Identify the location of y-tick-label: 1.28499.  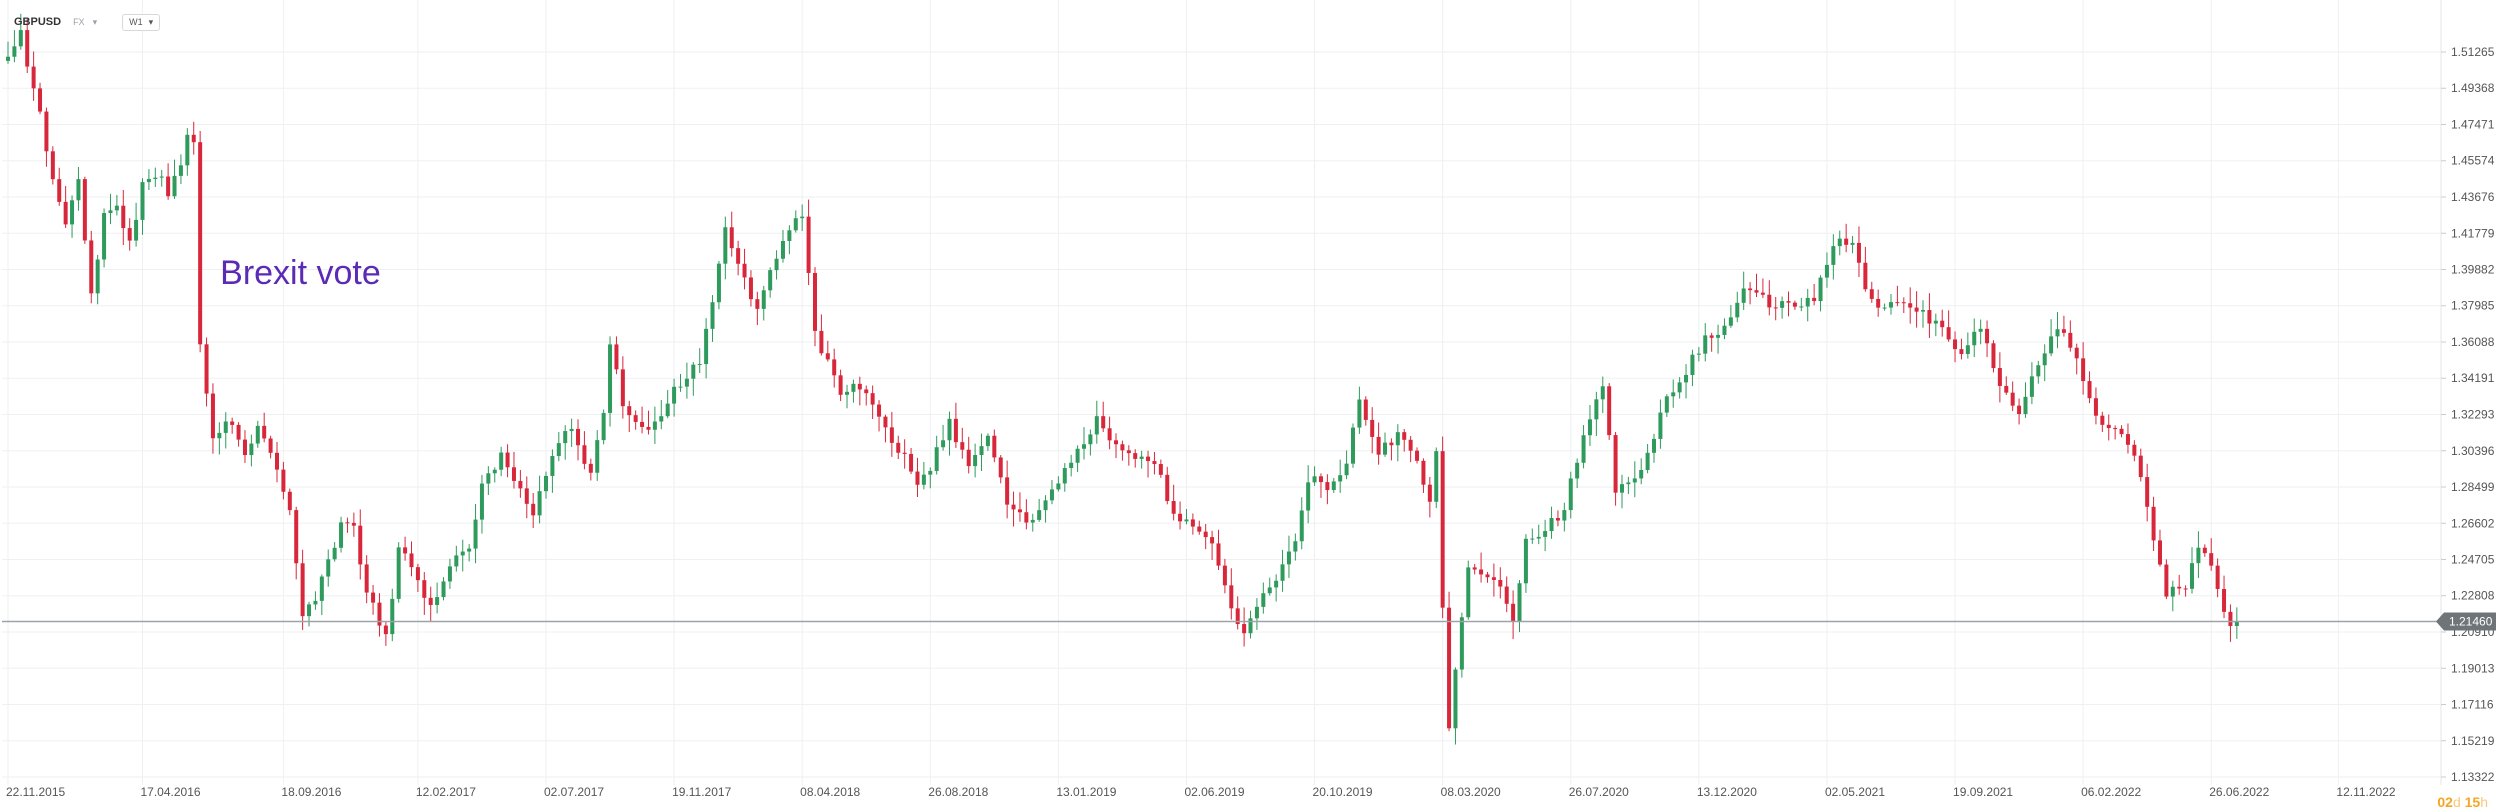
(2473, 487).